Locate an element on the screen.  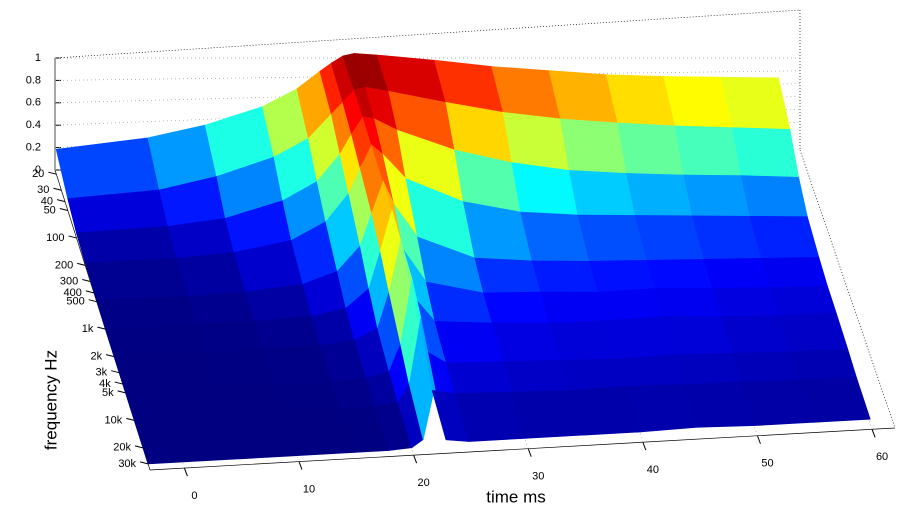
x-tick-label: 50 is located at coordinates (767, 464).